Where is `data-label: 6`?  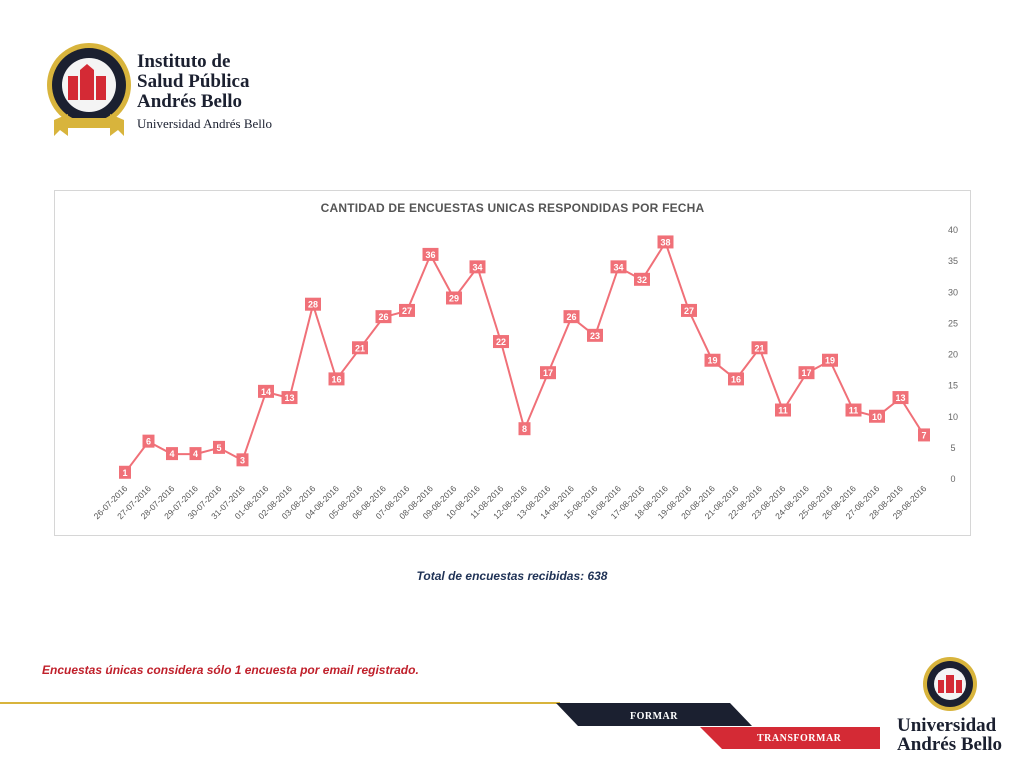 data-label: 6 is located at coordinates (148, 442).